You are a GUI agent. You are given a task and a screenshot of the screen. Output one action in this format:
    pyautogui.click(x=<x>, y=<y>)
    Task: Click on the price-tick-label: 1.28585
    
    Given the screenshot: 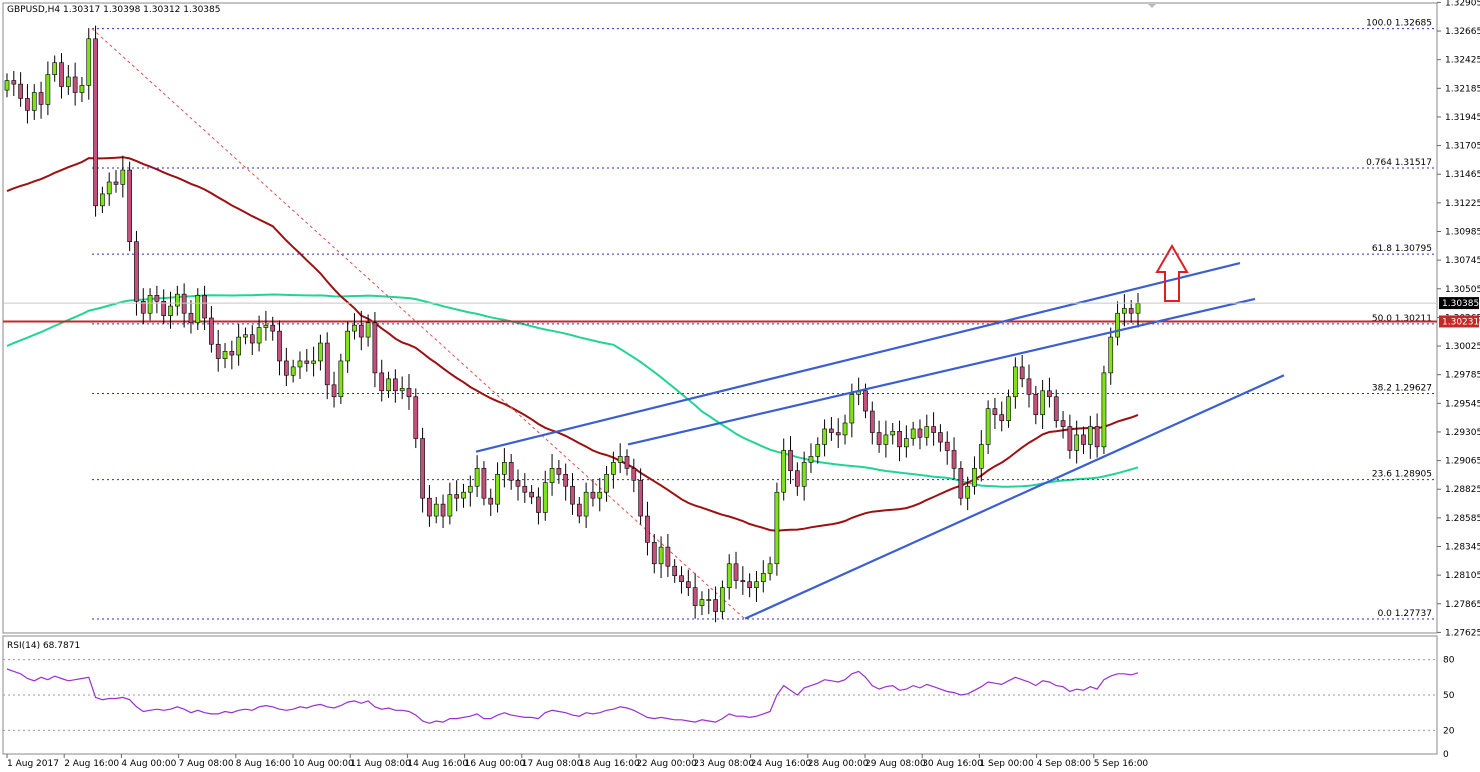 What is the action you would take?
    pyautogui.click(x=1462, y=519)
    